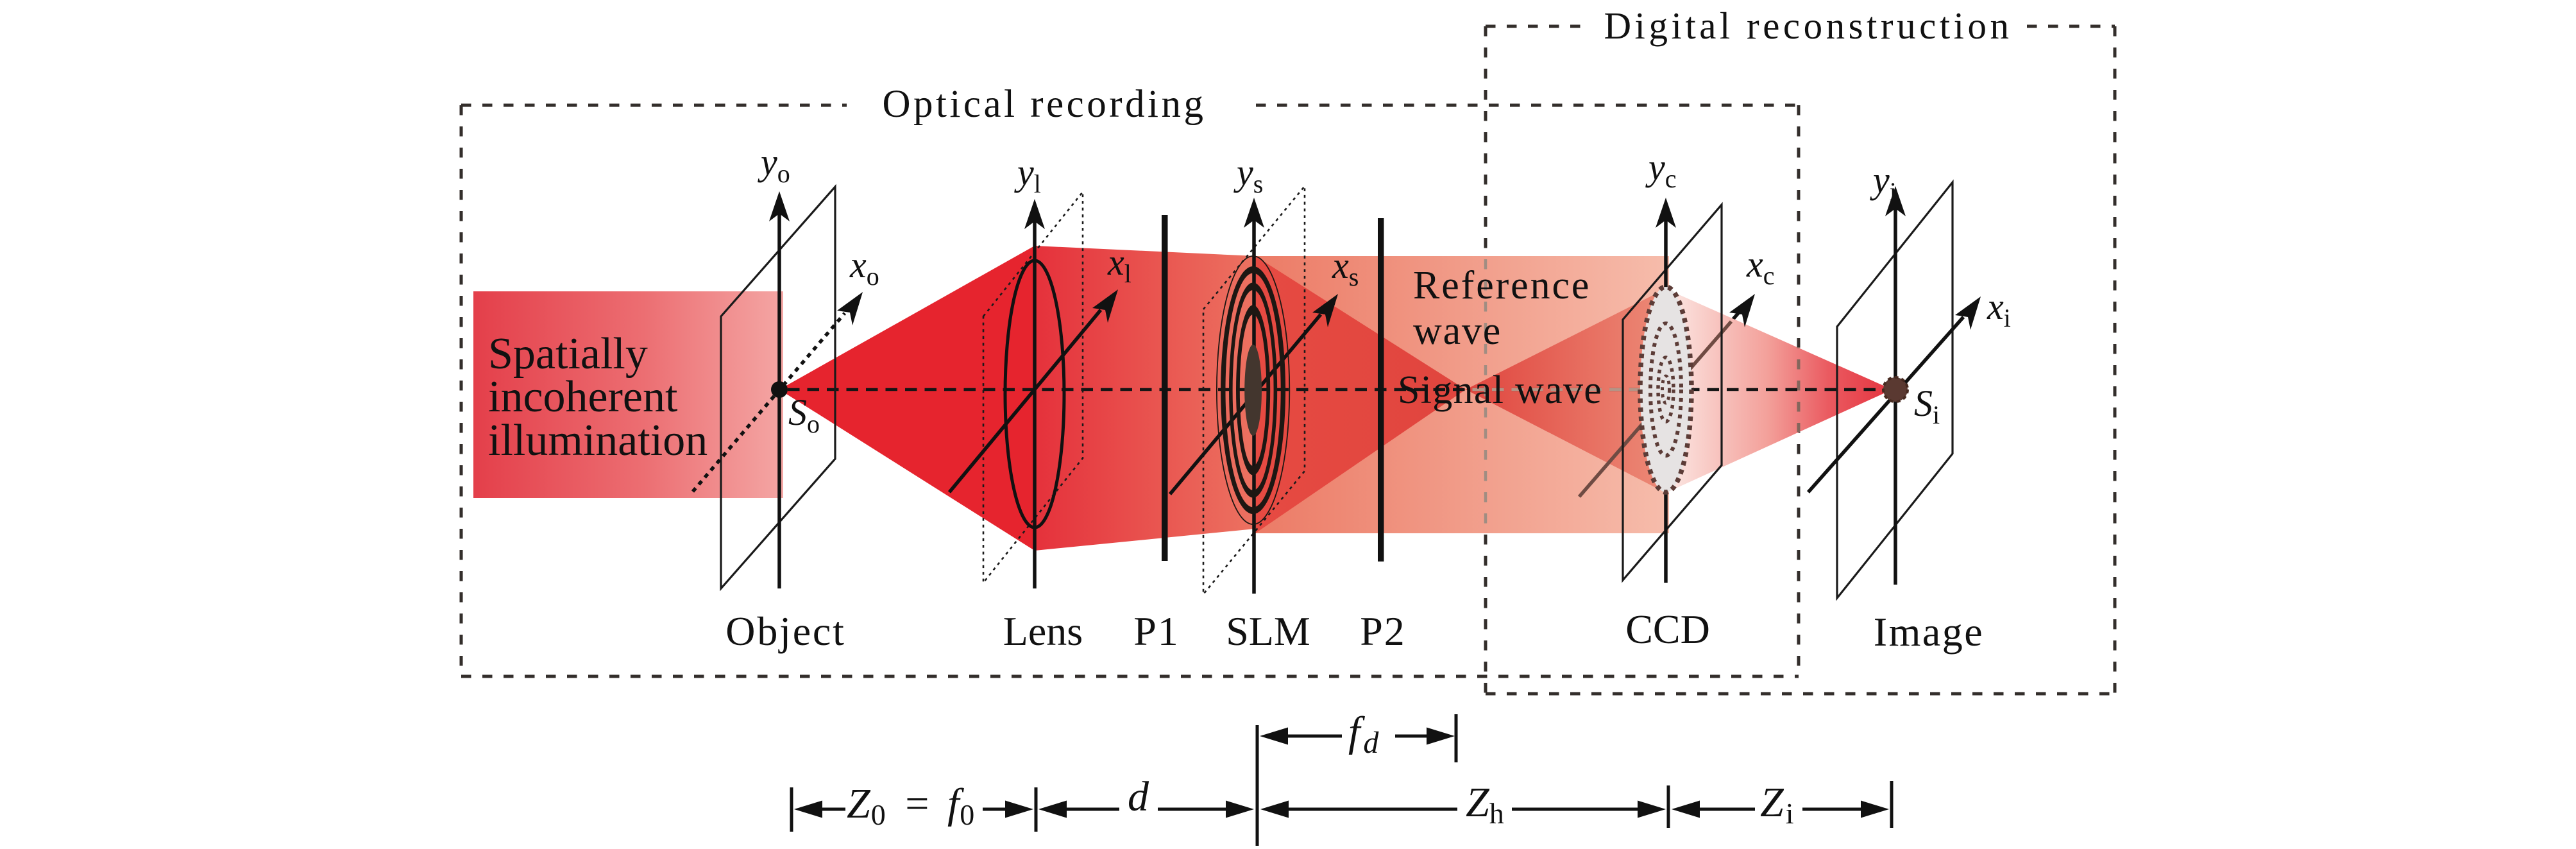 The width and height of the screenshot is (2576, 849). What do you see at coordinates (1760, 266) in the screenshot?
I see `svg-text: xc` at bounding box center [1760, 266].